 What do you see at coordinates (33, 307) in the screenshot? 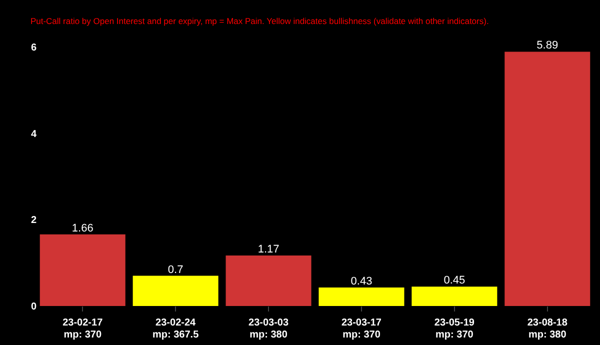
I see `y-tick-label: 0` at bounding box center [33, 307].